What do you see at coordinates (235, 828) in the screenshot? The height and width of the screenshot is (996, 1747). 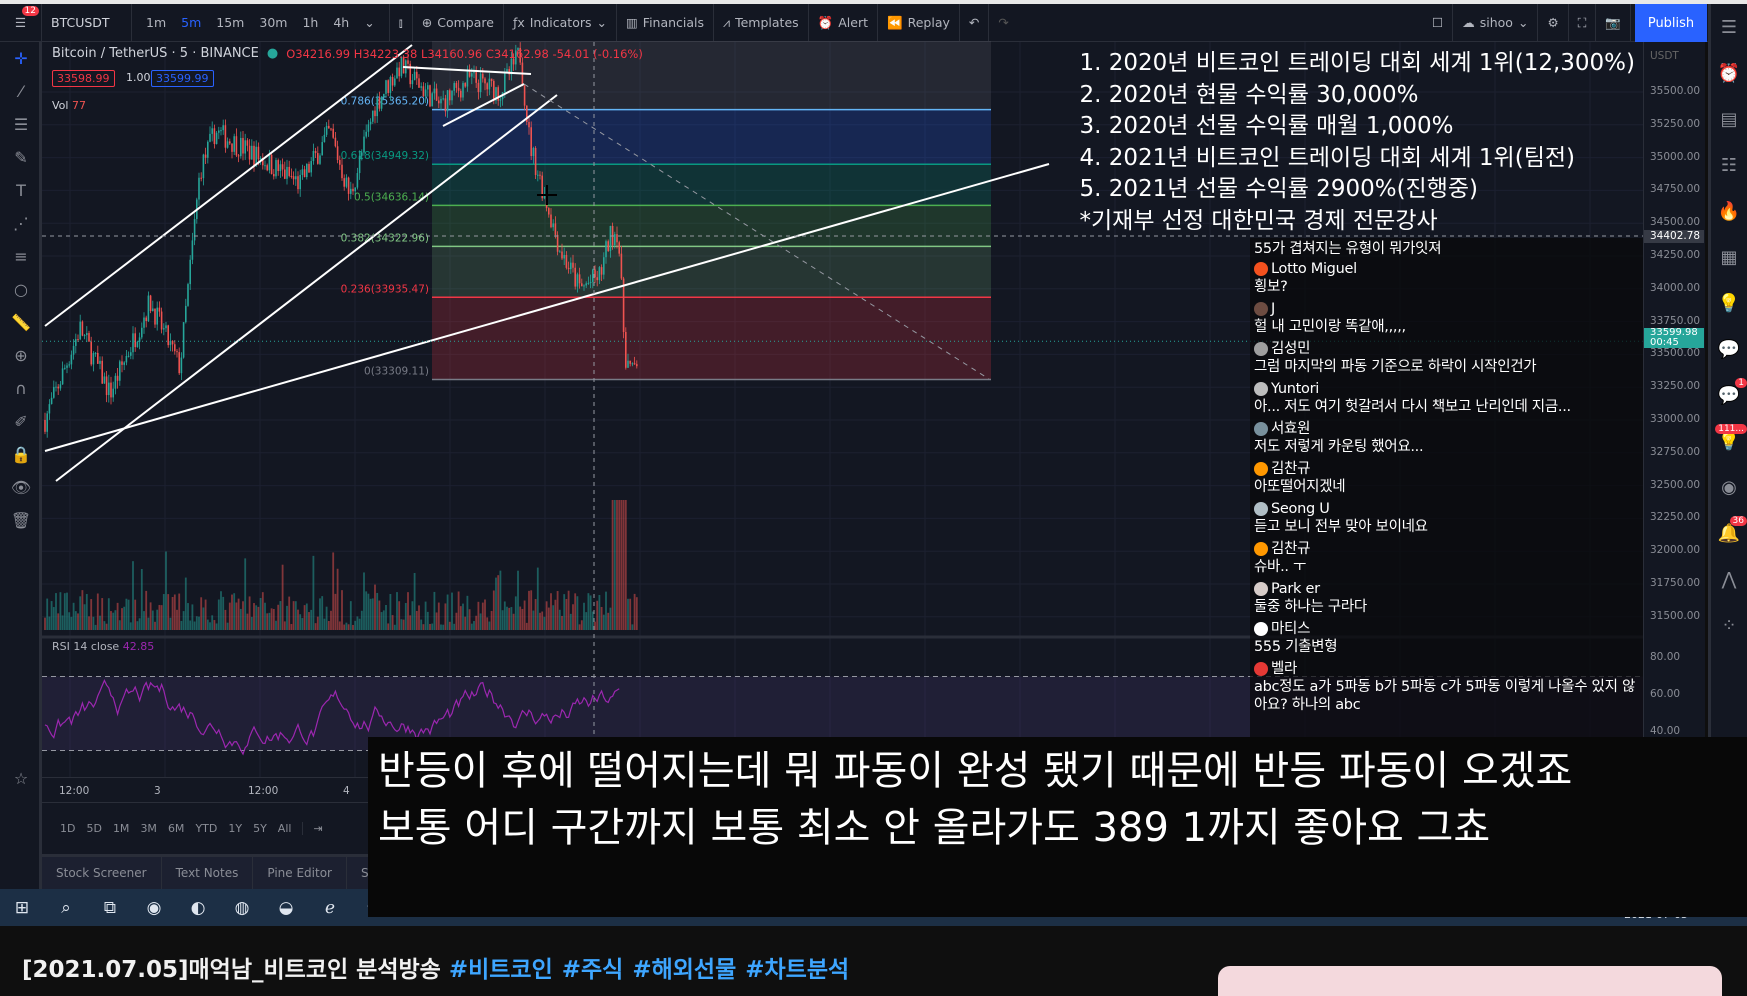 I see `range-1Y: 1Y` at bounding box center [235, 828].